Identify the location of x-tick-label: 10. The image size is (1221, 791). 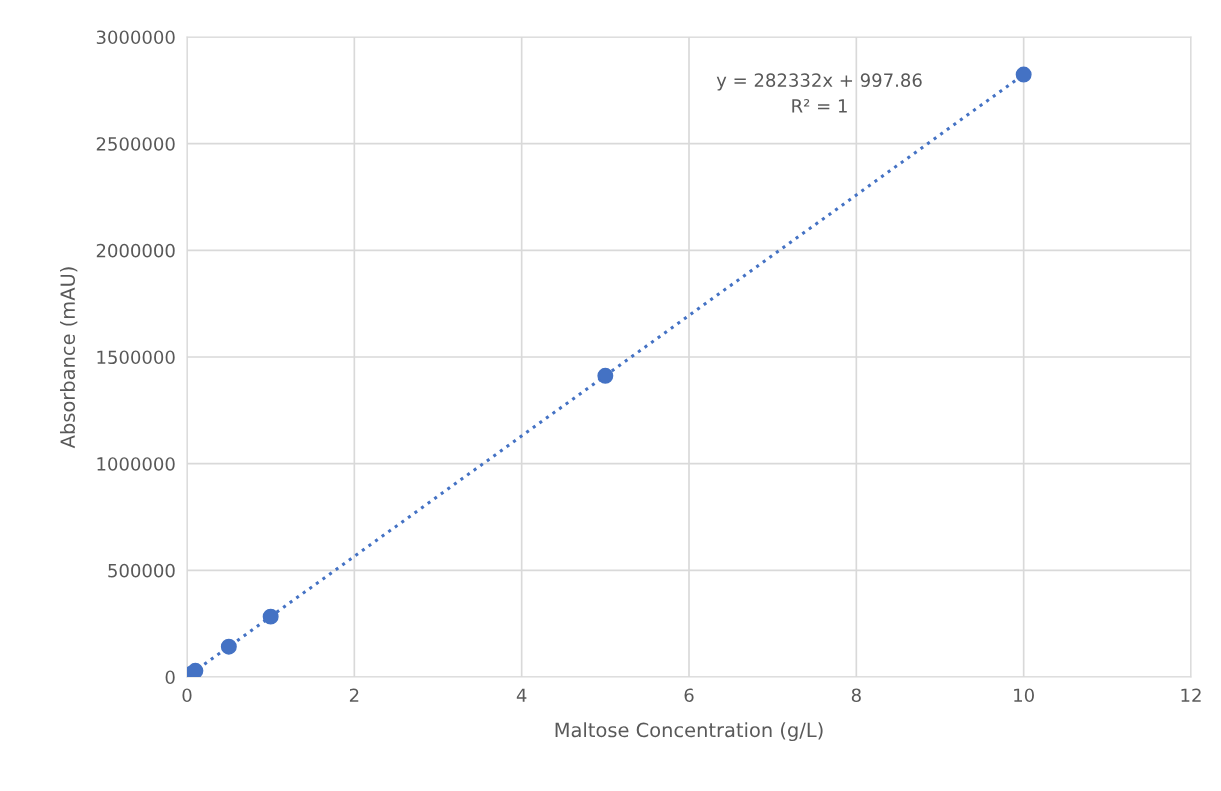
(1024, 695).